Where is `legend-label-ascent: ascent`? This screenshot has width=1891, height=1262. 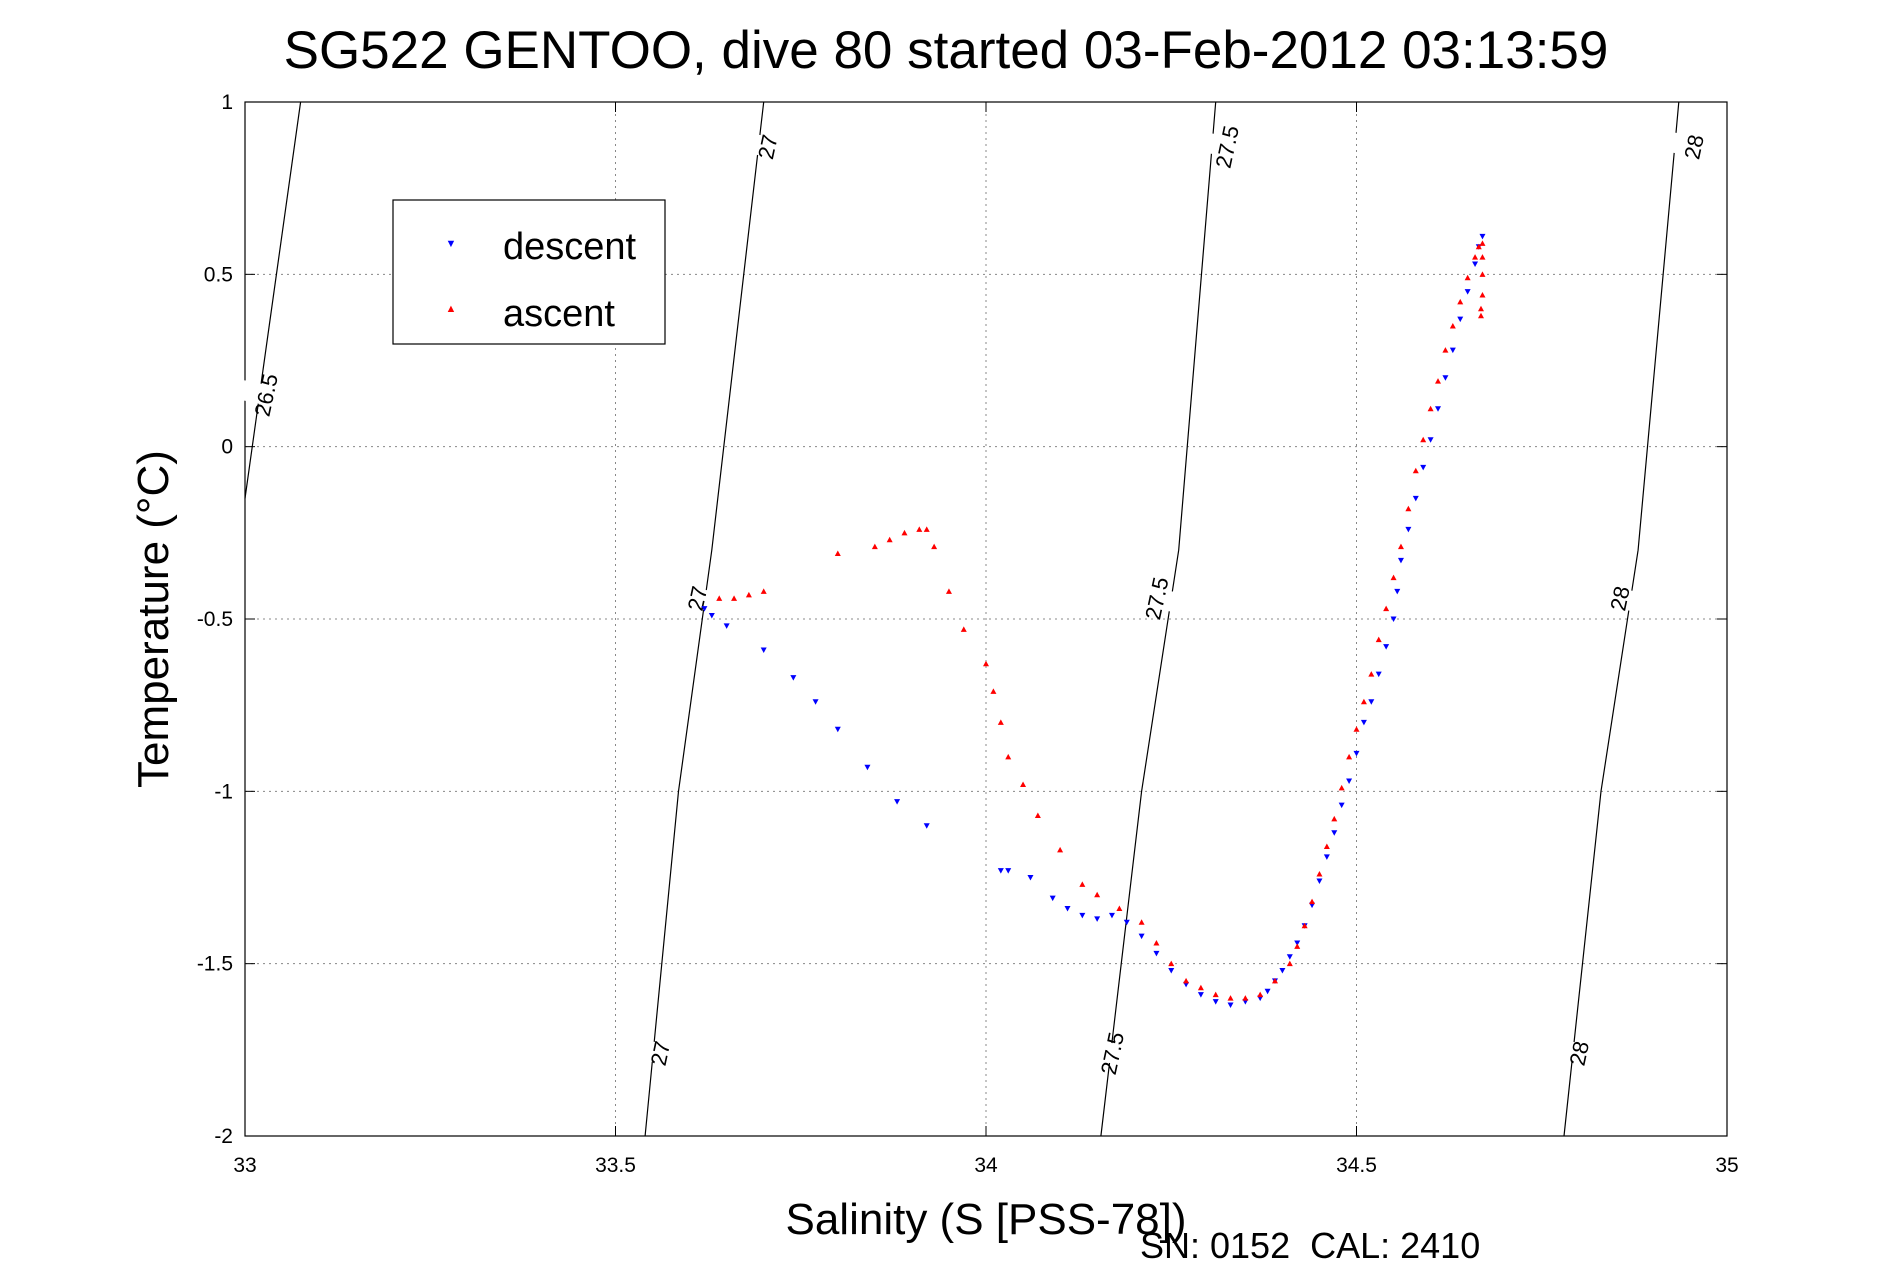 legend-label-ascent: ascent is located at coordinates (559, 314).